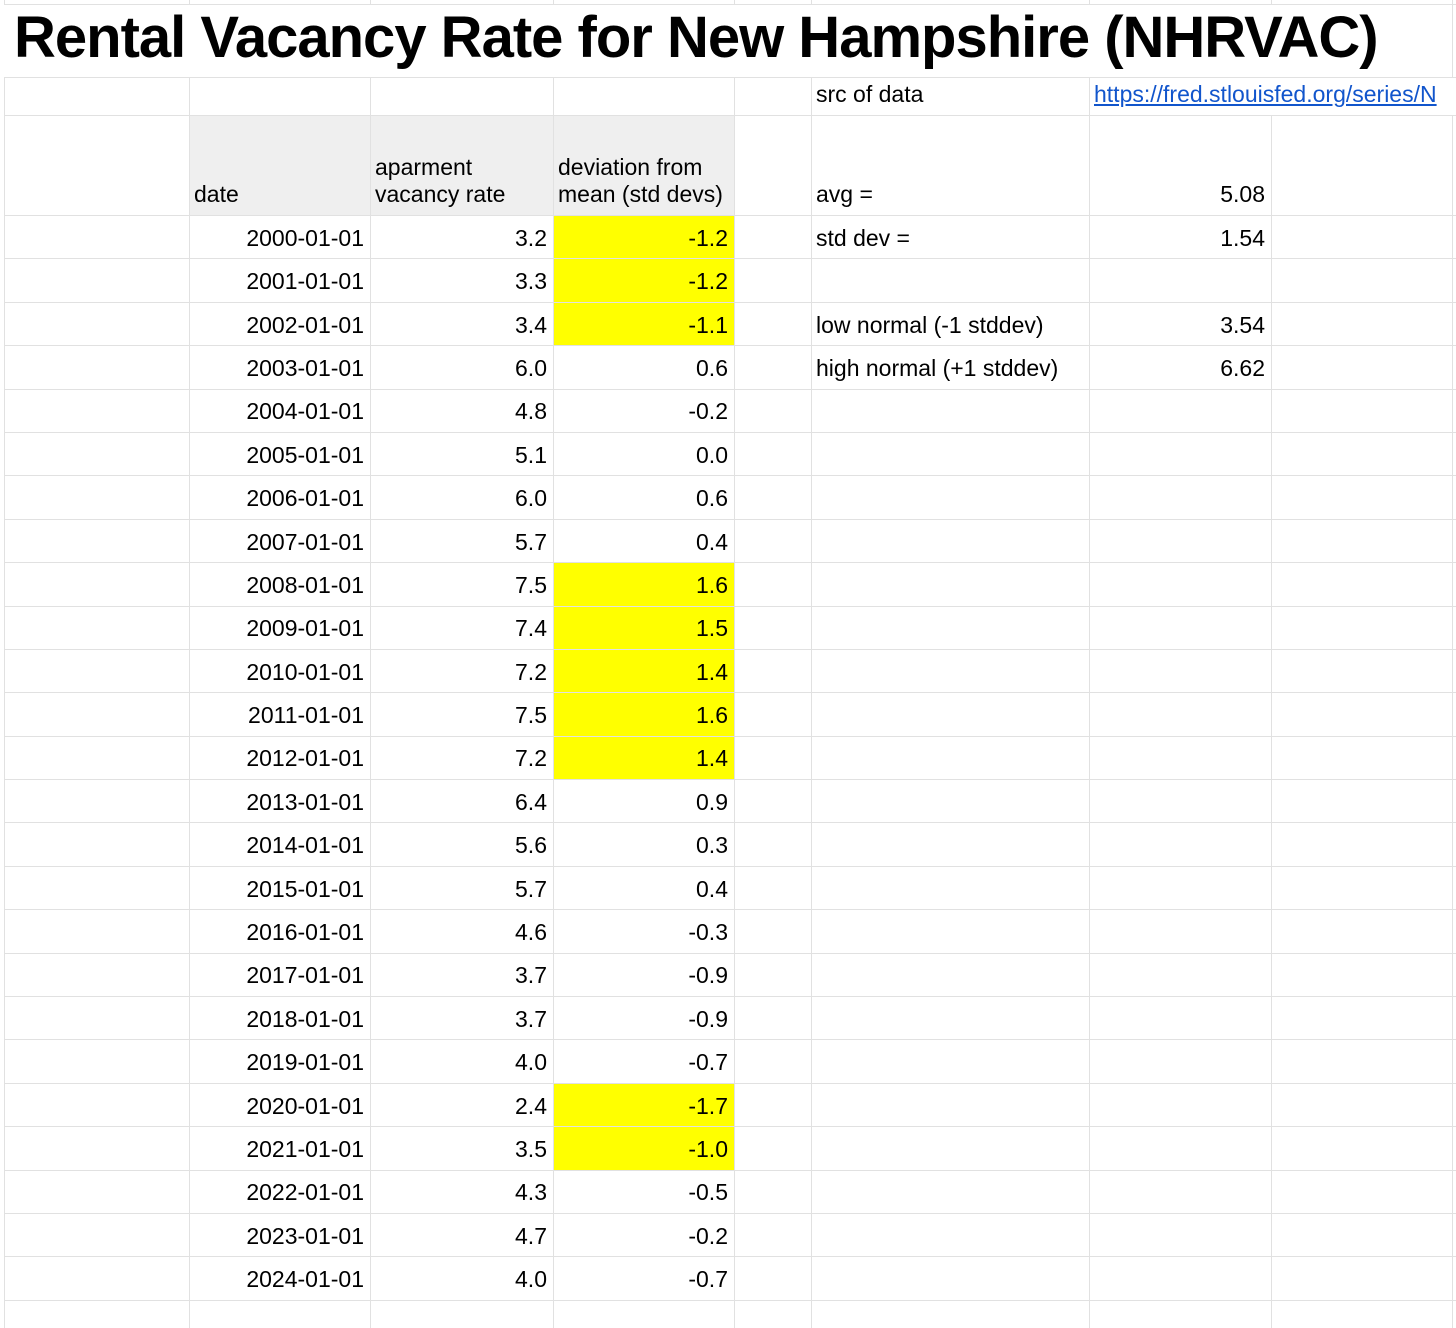 Image resolution: width=1456 pixels, height=1328 pixels. I want to click on date-cell: 2008-01-01, so click(280, 584).